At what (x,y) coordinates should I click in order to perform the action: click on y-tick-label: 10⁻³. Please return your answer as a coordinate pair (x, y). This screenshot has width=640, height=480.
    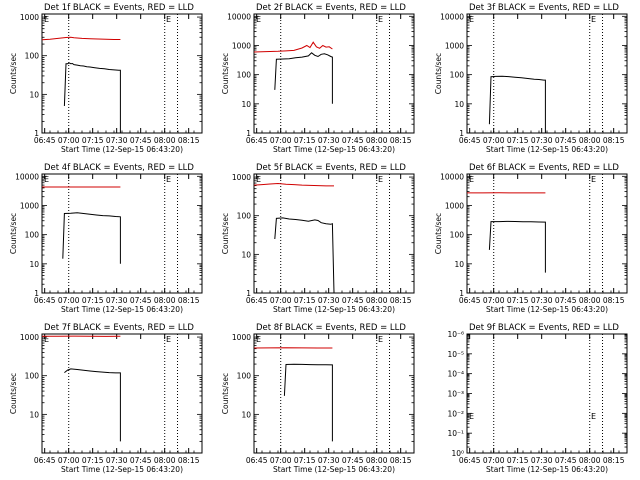
    Looking at the image, I should click on (455, 394).